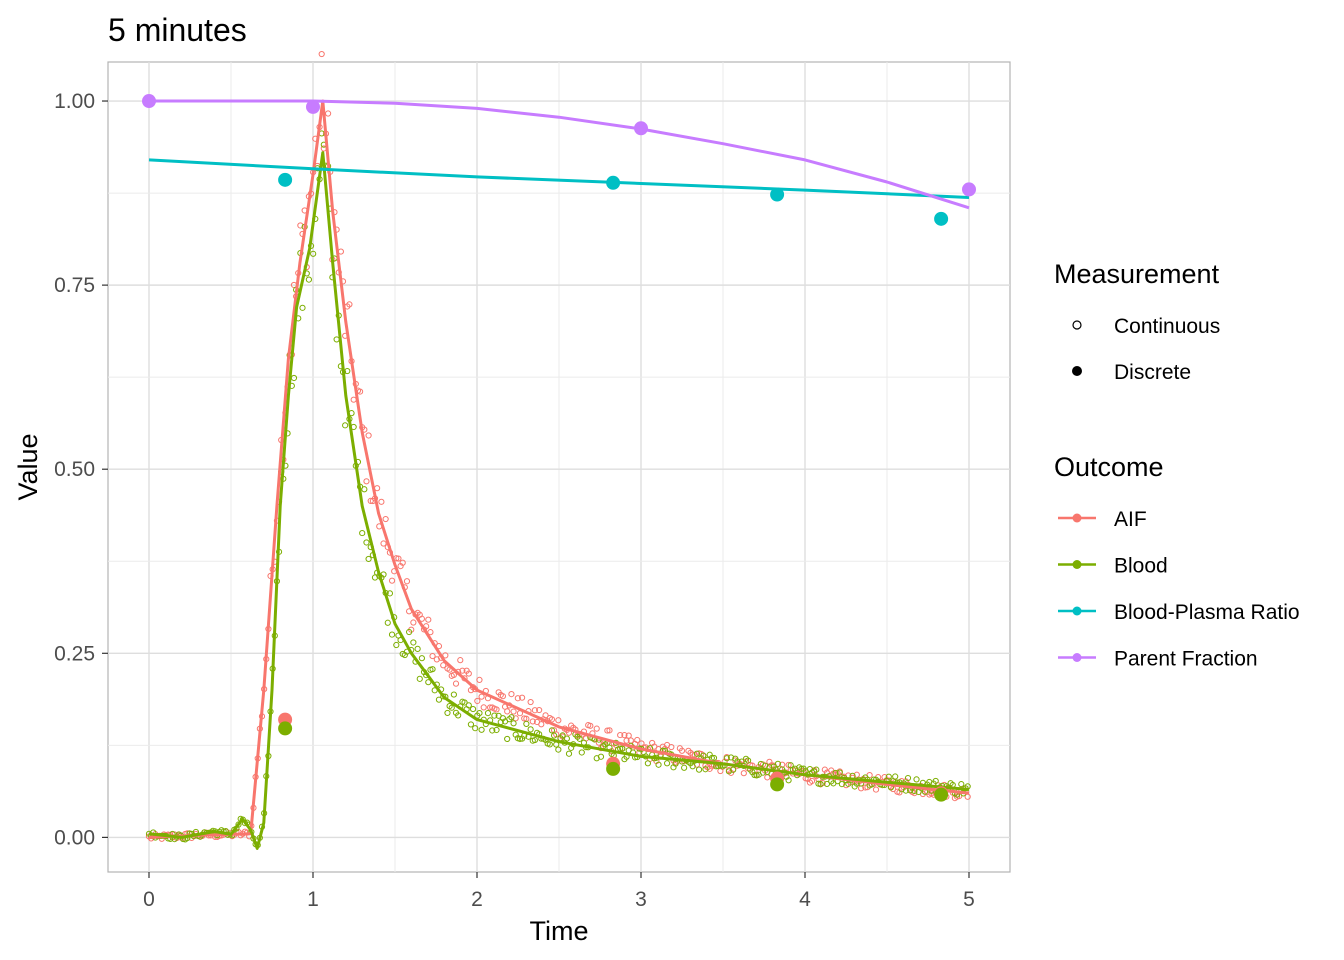 The width and height of the screenshot is (1344, 960). What do you see at coordinates (1146, 349) in the screenshot?
I see `legend-measurement: Continuous Discrete` at bounding box center [1146, 349].